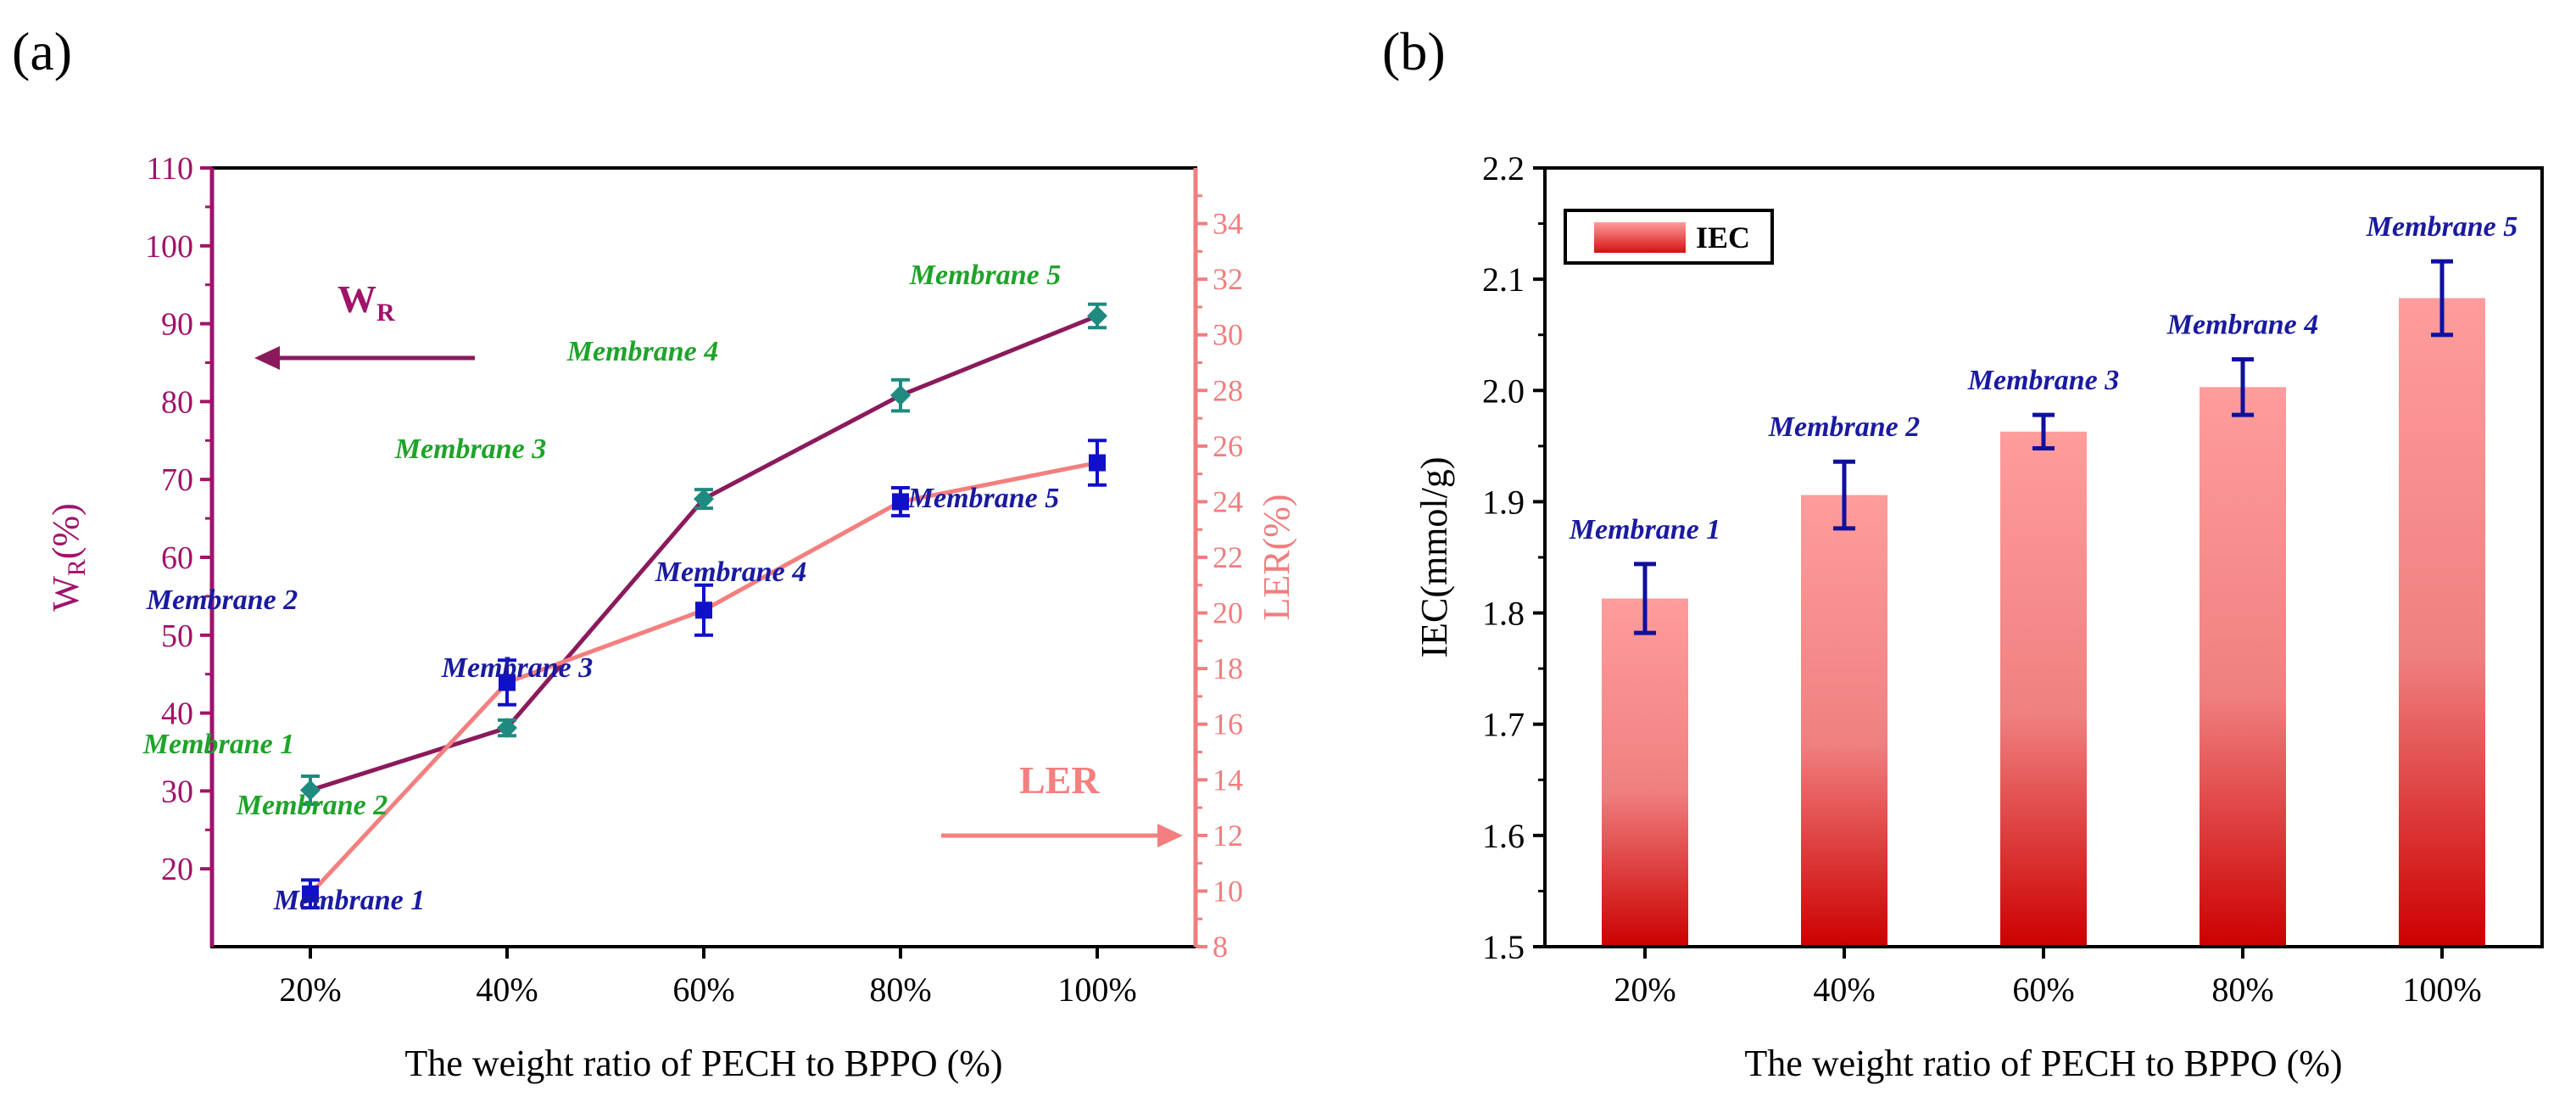 The width and height of the screenshot is (2576, 1096). What do you see at coordinates (169, 247) in the screenshot?
I see `left-tick-label: 100` at bounding box center [169, 247].